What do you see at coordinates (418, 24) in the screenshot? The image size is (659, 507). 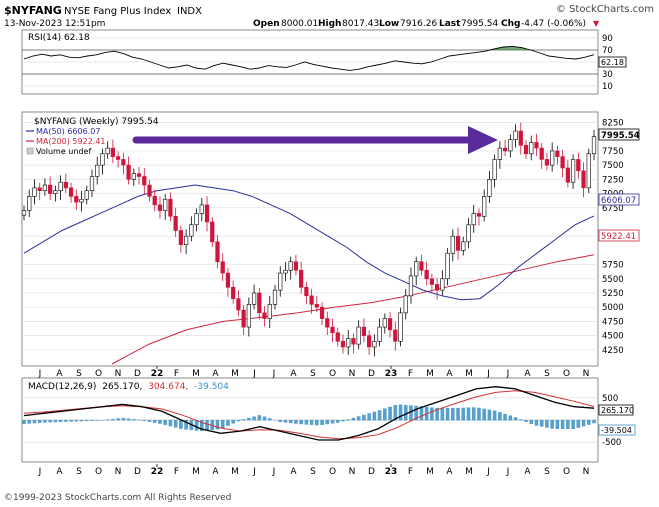 I see `low-value: 7916.26` at bounding box center [418, 24].